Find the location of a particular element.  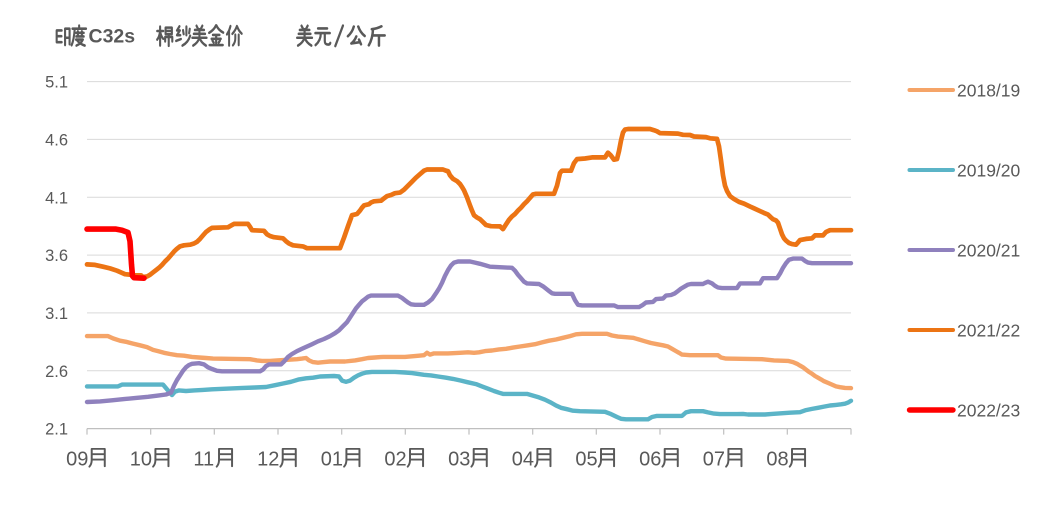

svg-text: 2020/21 is located at coordinates (988, 250).